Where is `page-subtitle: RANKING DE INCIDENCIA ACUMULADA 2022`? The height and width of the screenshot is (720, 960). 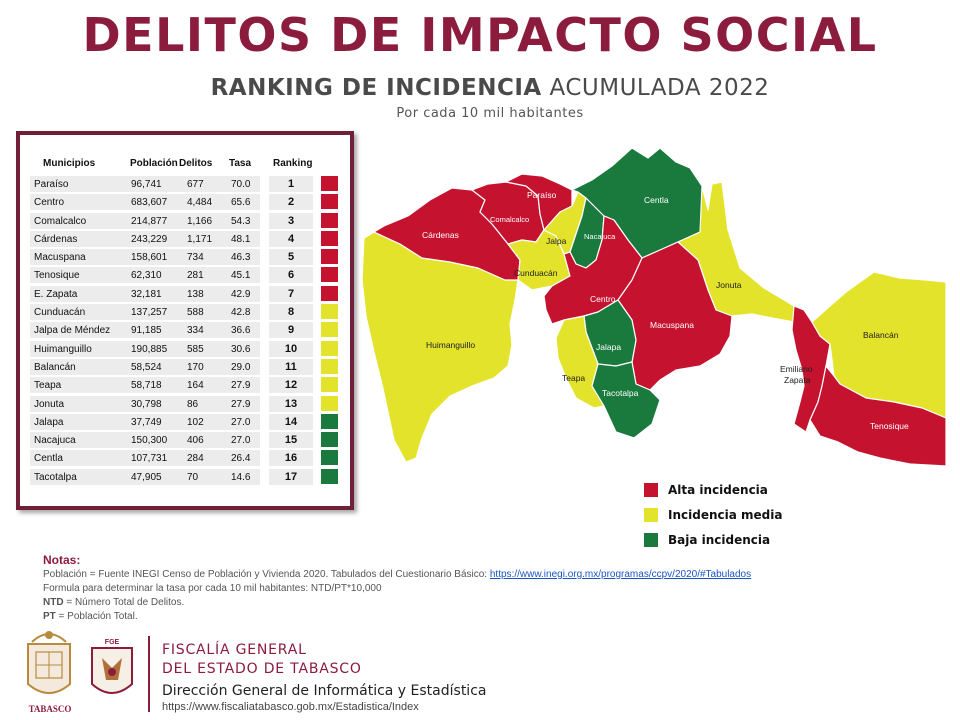 page-subtitle: RANKING DE INCIDENCIA ACUMULADA 2022 is located at coordinates (480, 88).